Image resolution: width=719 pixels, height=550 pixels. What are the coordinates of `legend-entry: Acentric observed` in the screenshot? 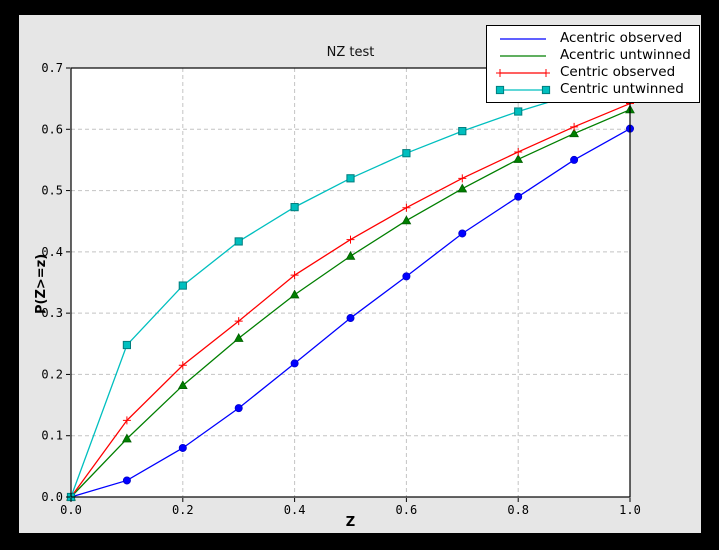 It's located at (593, 38).